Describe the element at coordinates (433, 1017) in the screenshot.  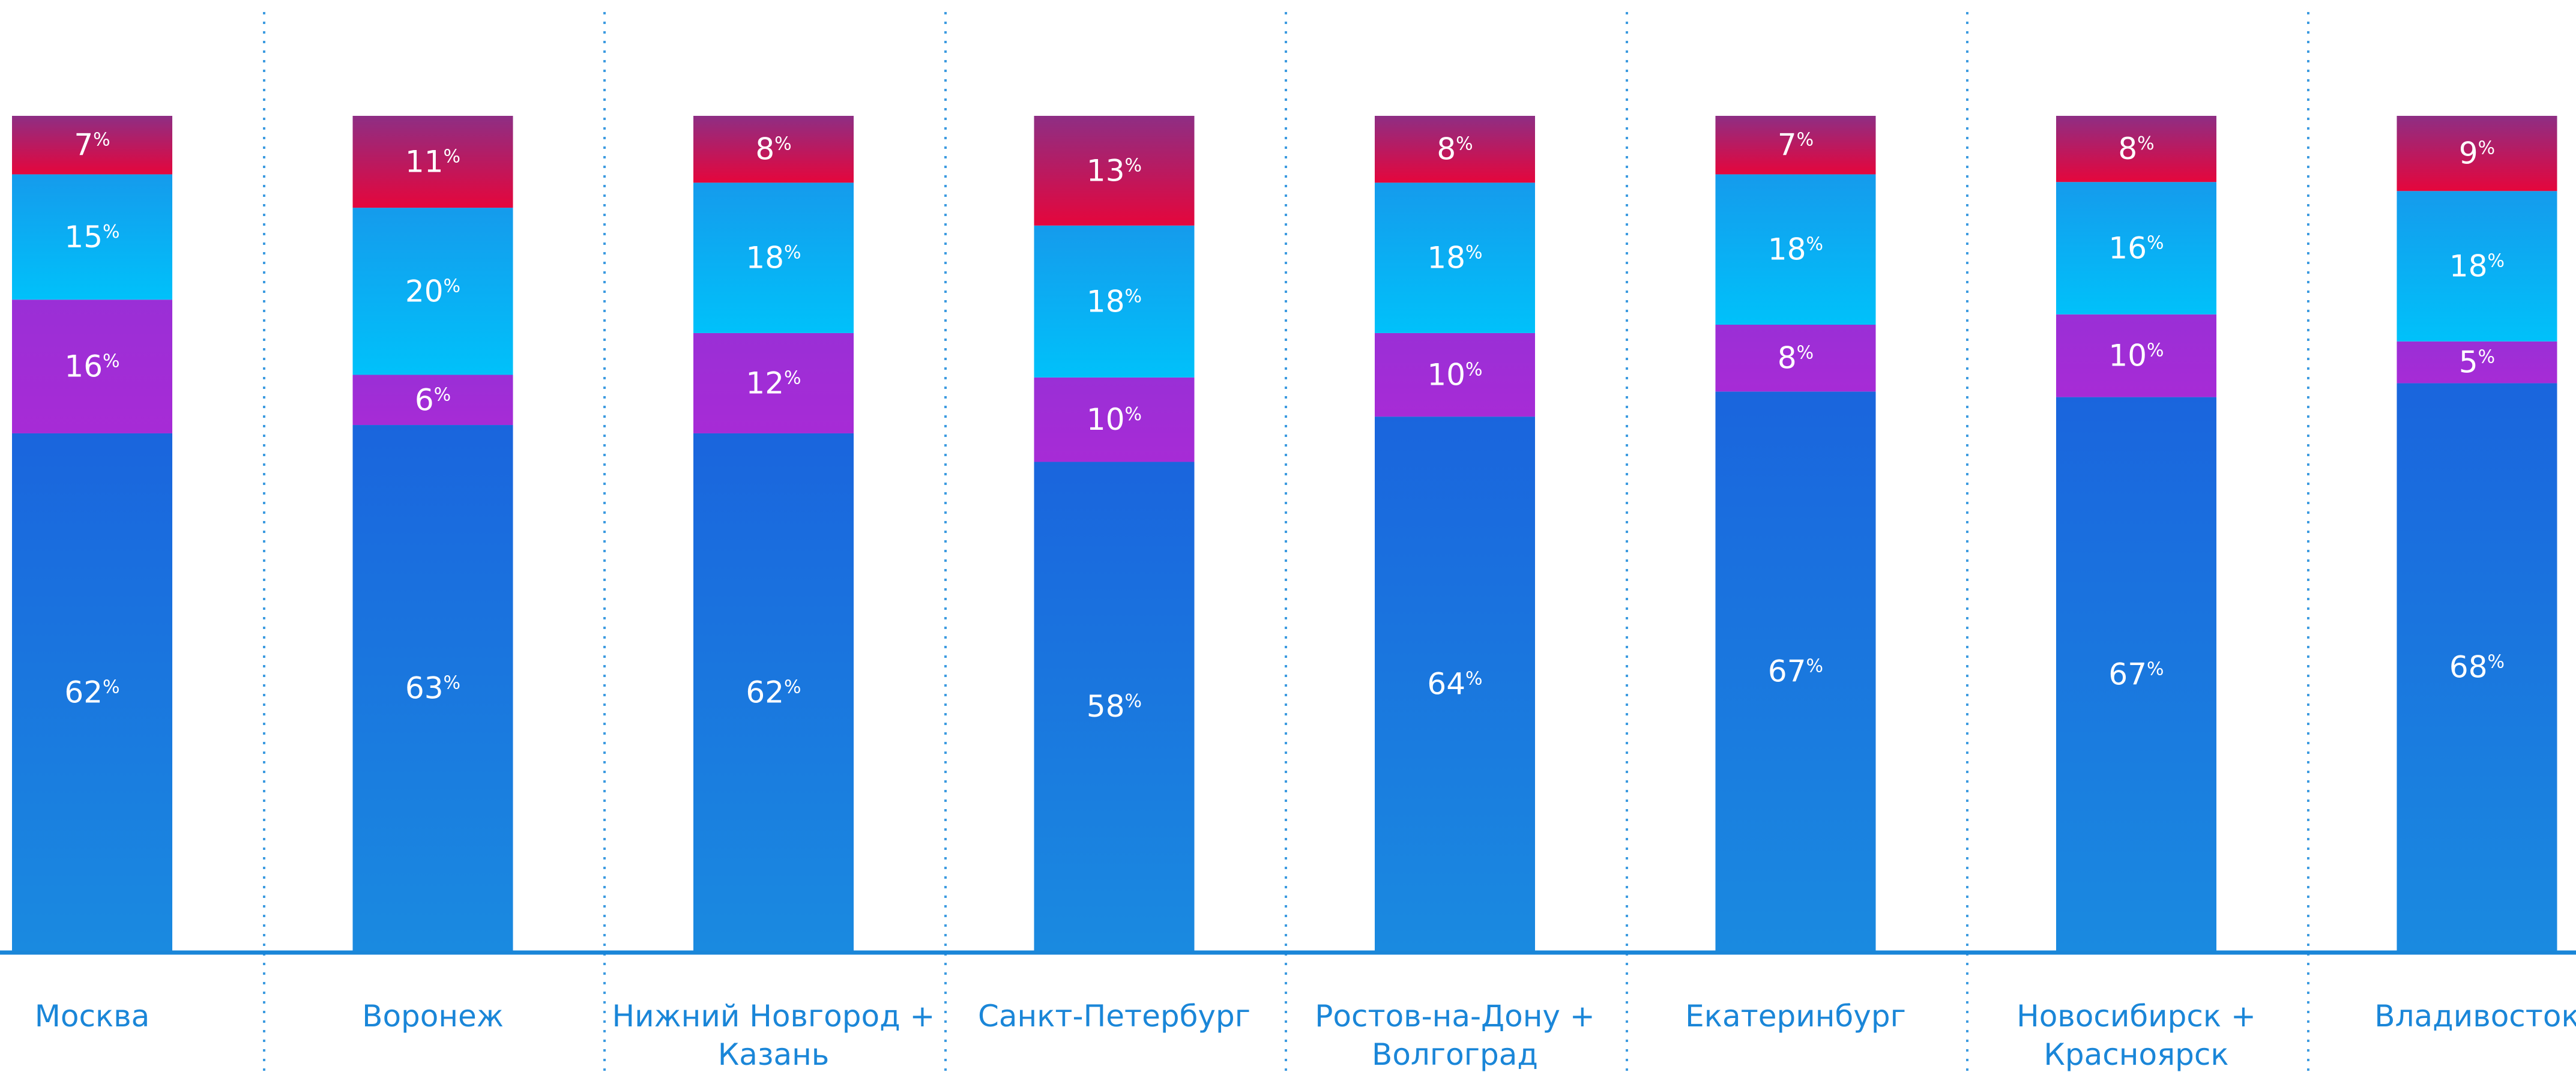
I see `category-label: Воронеж` at that location.